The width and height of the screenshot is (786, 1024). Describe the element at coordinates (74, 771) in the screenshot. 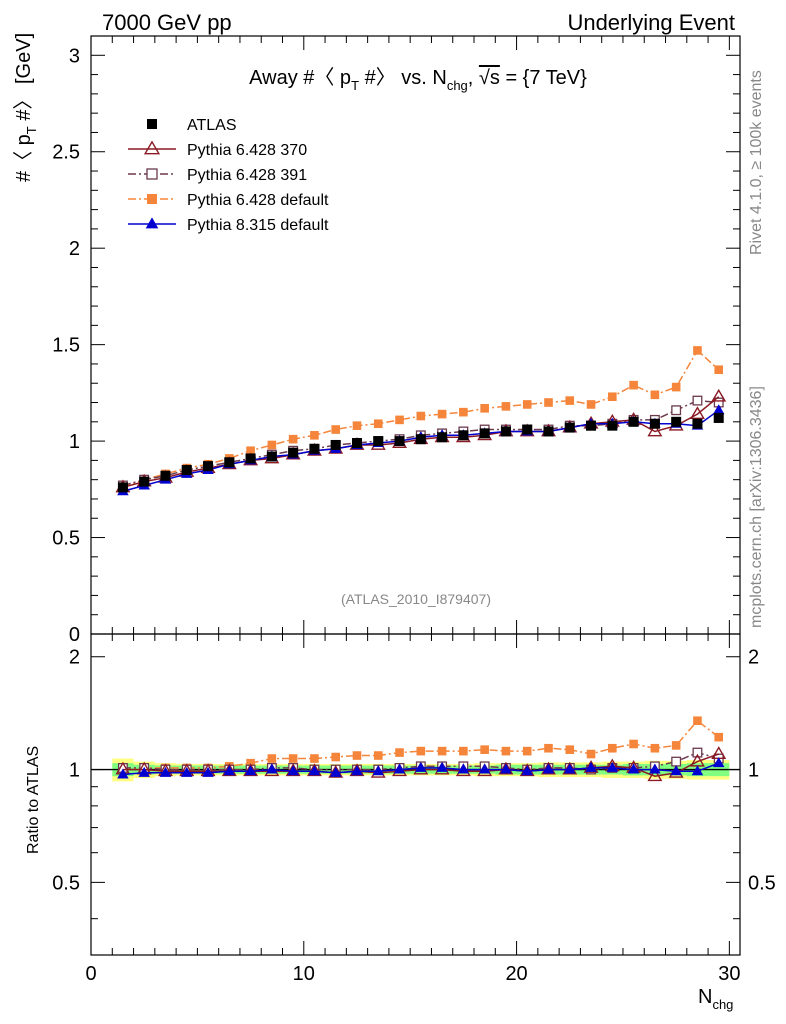

I see `ratio-y-label-left-1: 1` at that location.